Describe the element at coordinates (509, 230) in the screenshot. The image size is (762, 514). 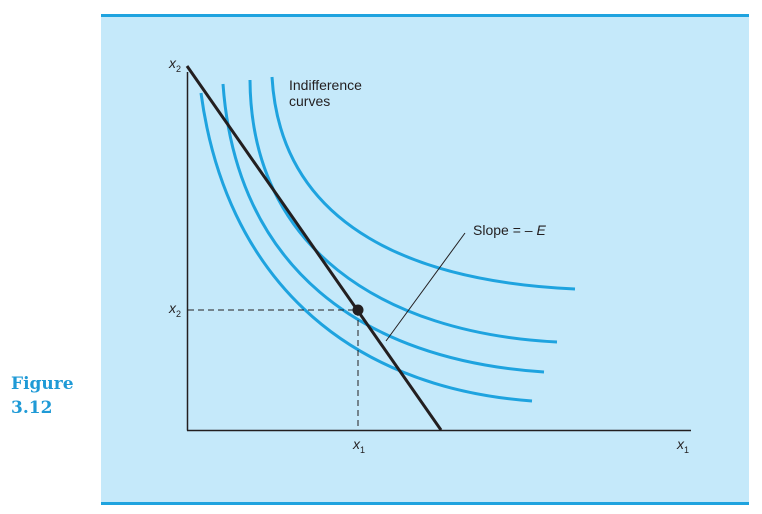
I see `slope-label: Slope = – E` at that location.